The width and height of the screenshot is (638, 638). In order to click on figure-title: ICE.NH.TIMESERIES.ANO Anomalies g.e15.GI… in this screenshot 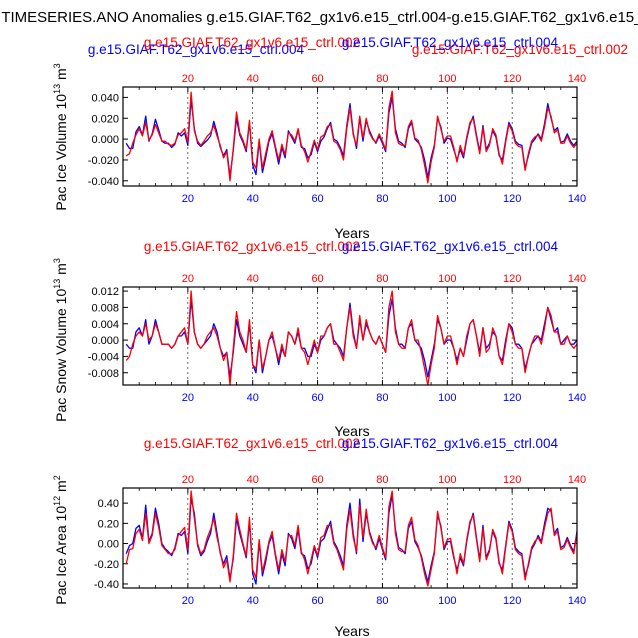, I will do `click(319, 17)`.